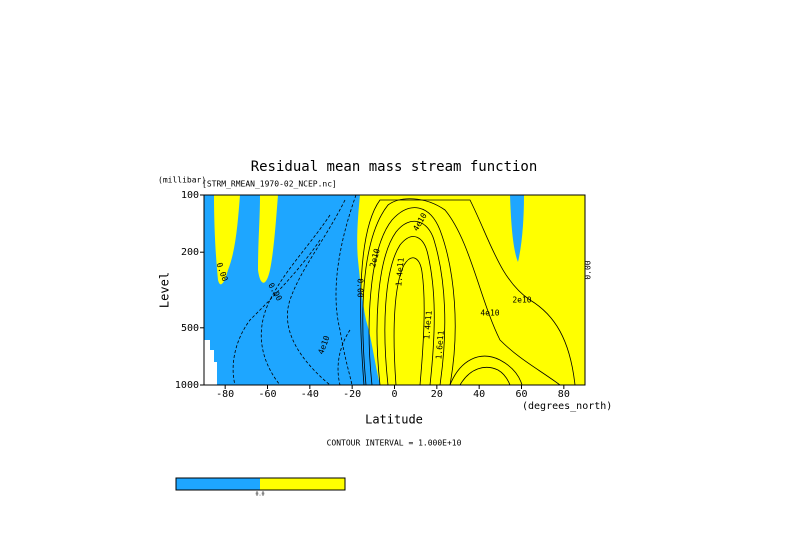 The image size is (789, 558). I want to click on x-tick-label: -60, so click(267, 394).